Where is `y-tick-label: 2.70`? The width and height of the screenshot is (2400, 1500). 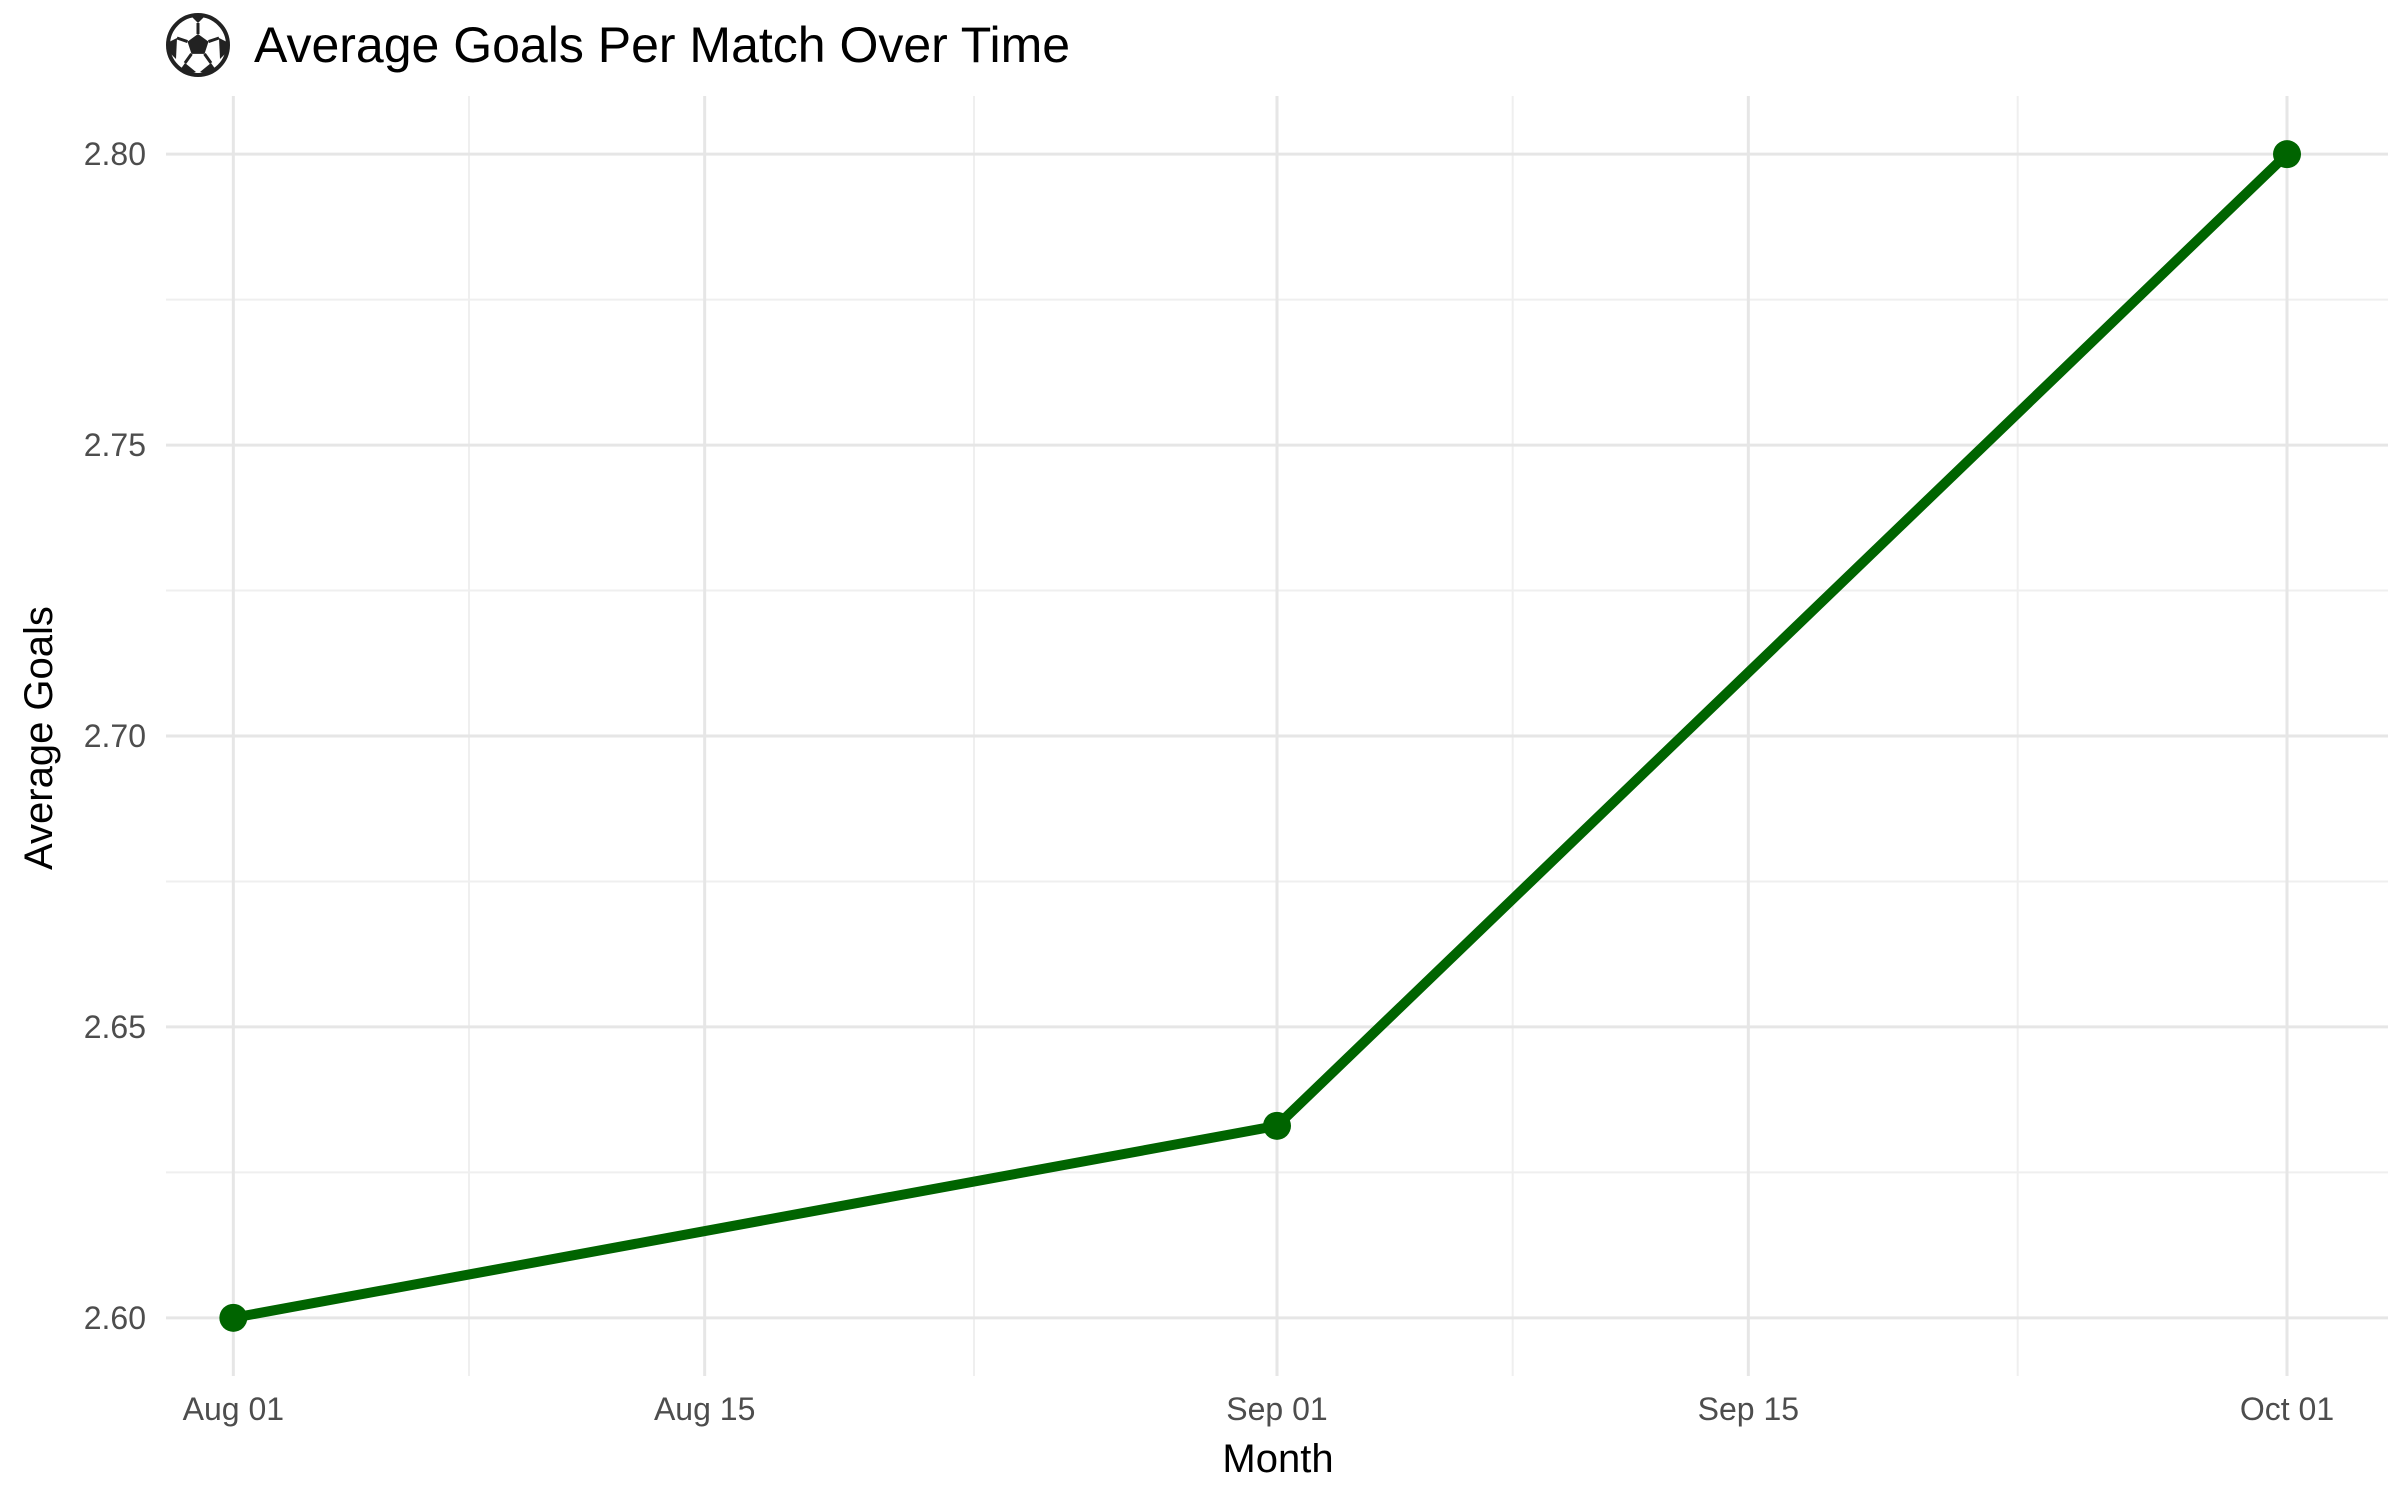
y-tick-label: 2.70 is located at coordinates (115, 736).